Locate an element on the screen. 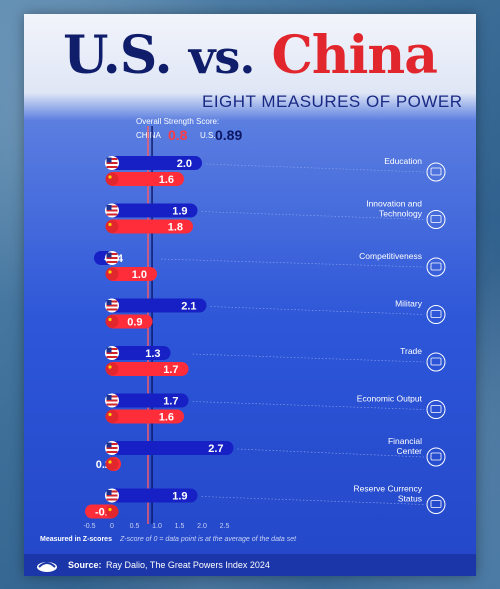 This screenshot has height=589, width=500. title-vs: vs. is located at coordinates (222, 57).